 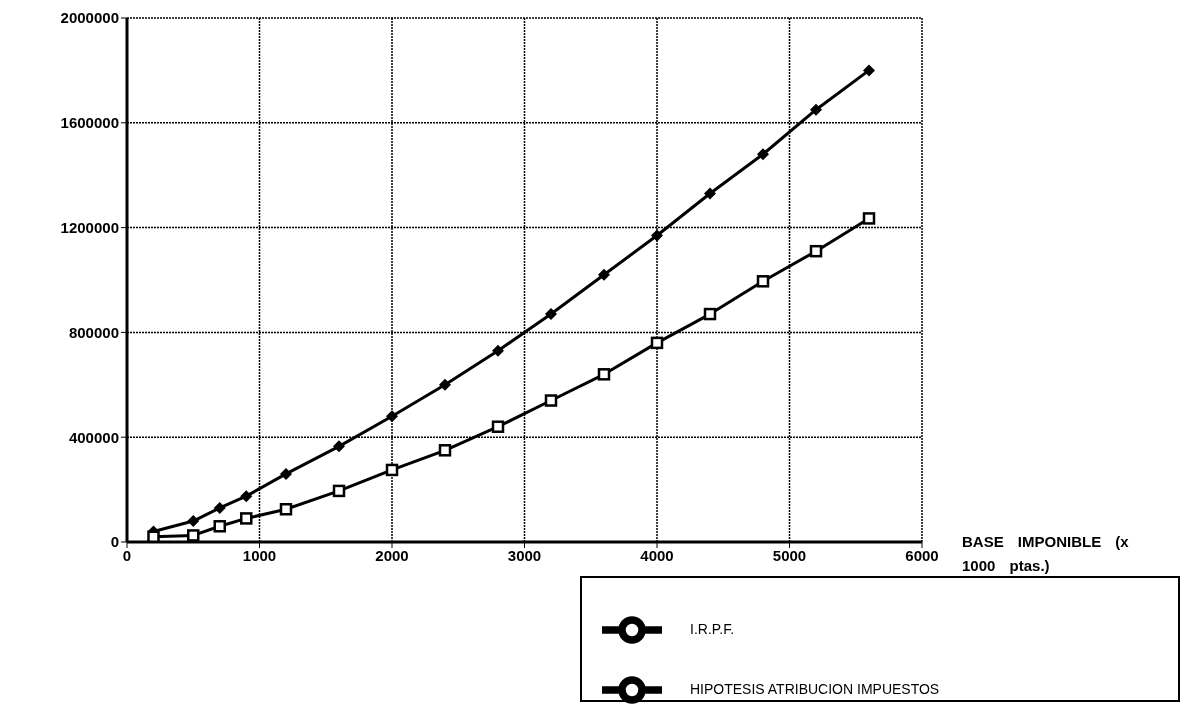 What do you see at coordinates (89, 123) in the screenshot?
I see `y-tick-label: 1600000` at bounding box center [89, 123].